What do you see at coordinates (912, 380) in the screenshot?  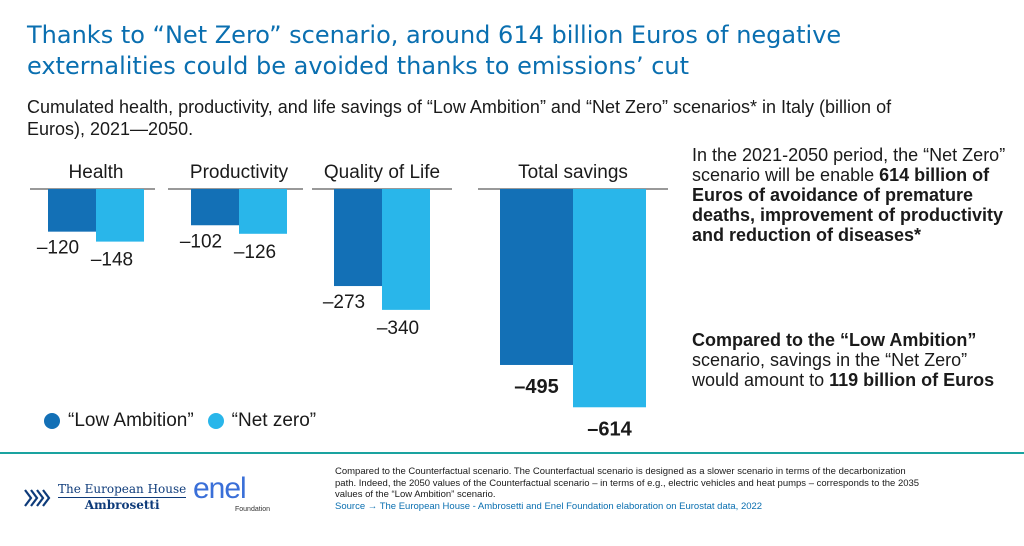 I see `side-note-2-bold-b: 119 billion of Euros` at bounding box center [912, 380].